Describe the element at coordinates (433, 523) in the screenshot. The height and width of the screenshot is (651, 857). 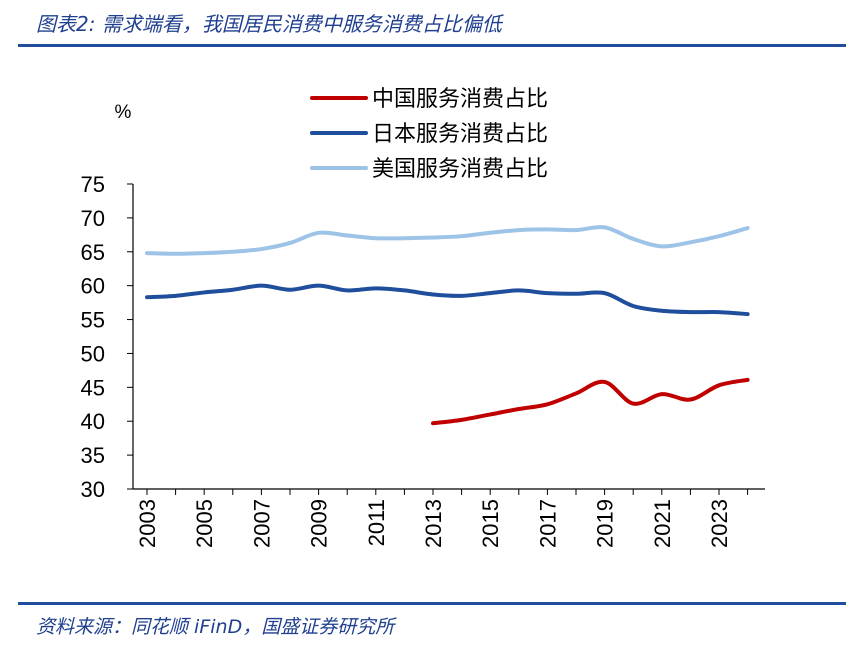
I see `x-tick-label: 2013` at that location.